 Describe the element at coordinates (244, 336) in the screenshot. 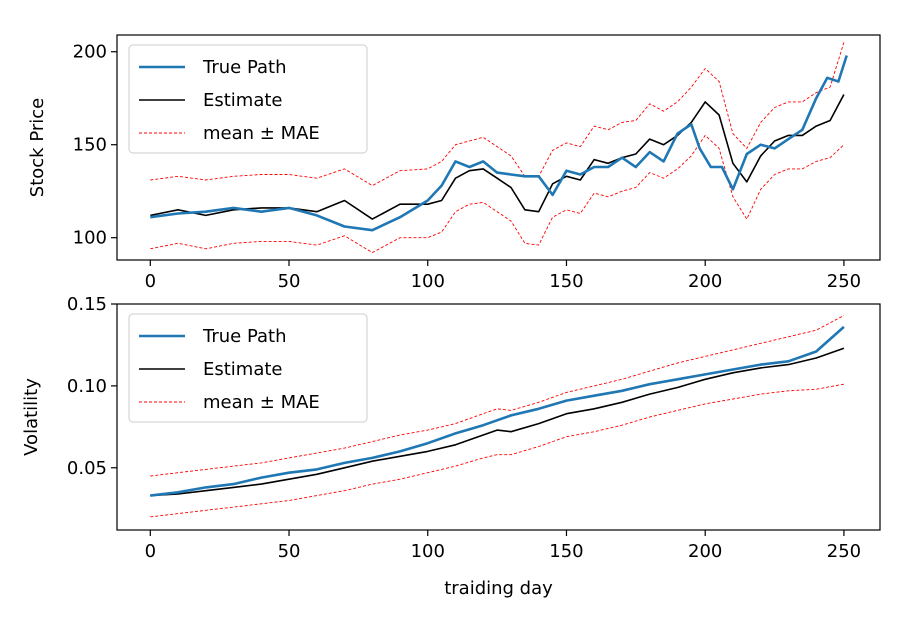

I see `volatility-legend-true-path-label: True Path` at that location.